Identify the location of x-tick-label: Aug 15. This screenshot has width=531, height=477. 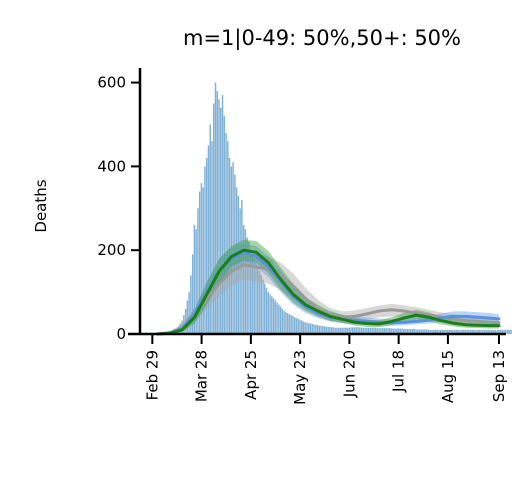
(448, 376).